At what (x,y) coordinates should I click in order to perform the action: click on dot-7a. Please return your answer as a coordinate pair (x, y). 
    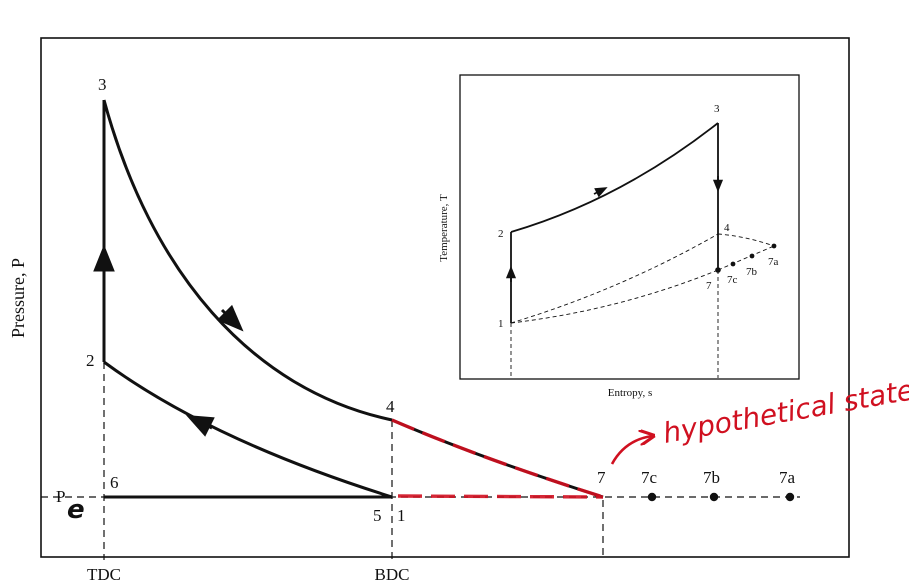
    Looking at the image, I should click on (790, 497).